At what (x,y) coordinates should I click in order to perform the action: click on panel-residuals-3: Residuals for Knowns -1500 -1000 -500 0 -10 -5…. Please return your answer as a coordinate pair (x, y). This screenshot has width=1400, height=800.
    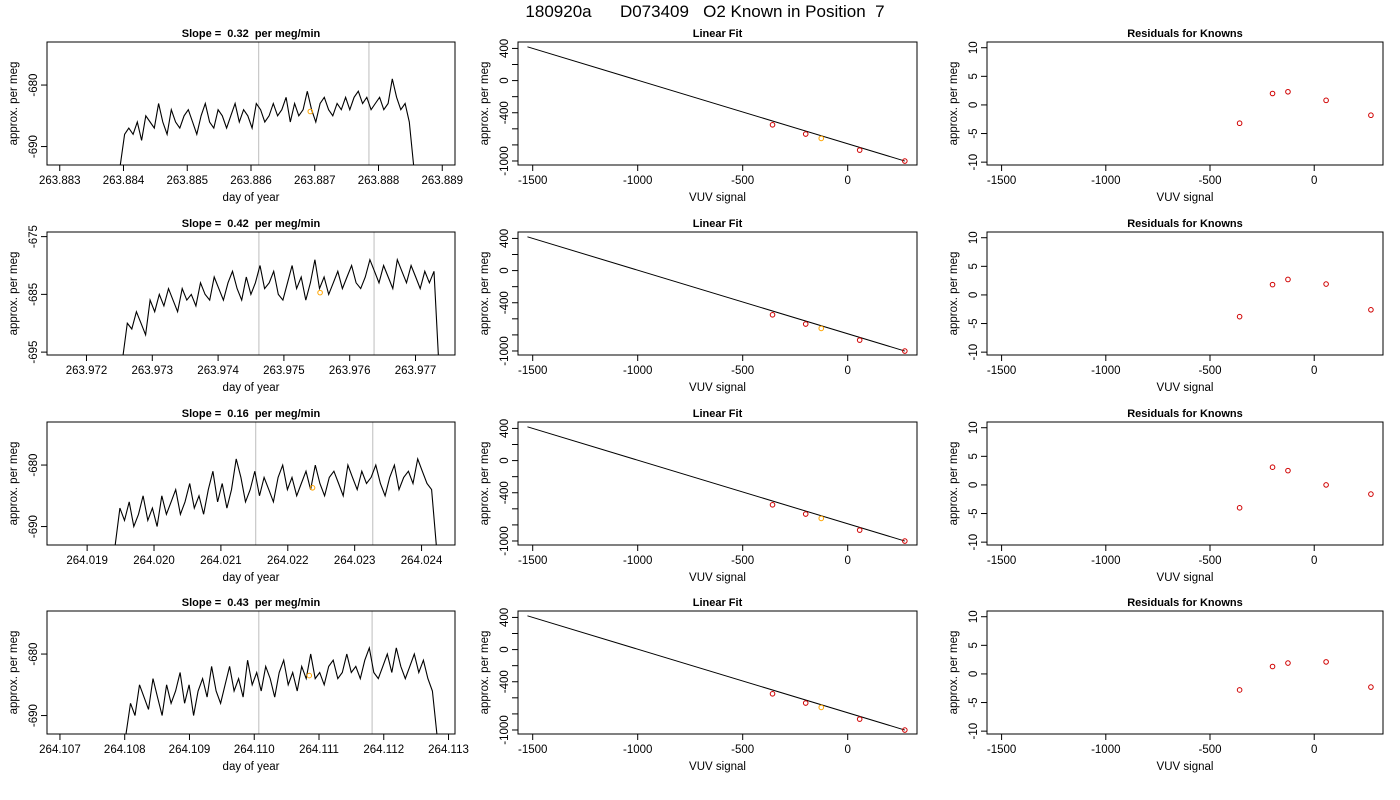
    Looking at the image, I should click on (1166, 685).